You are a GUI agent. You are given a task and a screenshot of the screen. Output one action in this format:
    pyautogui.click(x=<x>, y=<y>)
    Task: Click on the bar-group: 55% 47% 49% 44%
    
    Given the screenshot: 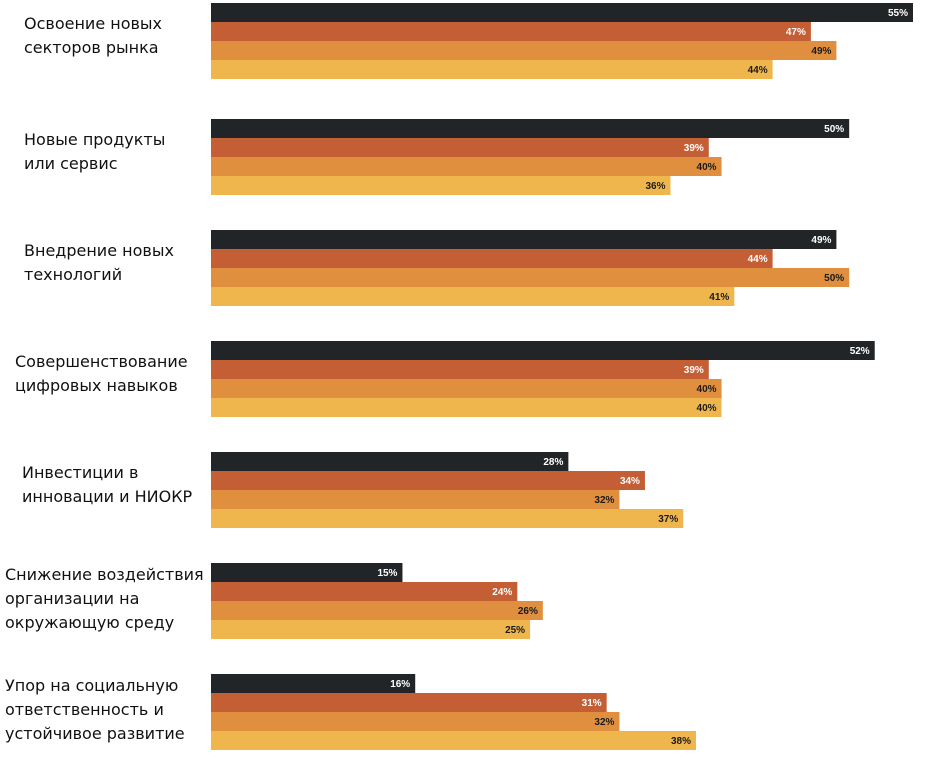 What is the action you would take?
    pyautogui.click(x=562, y=41)
    